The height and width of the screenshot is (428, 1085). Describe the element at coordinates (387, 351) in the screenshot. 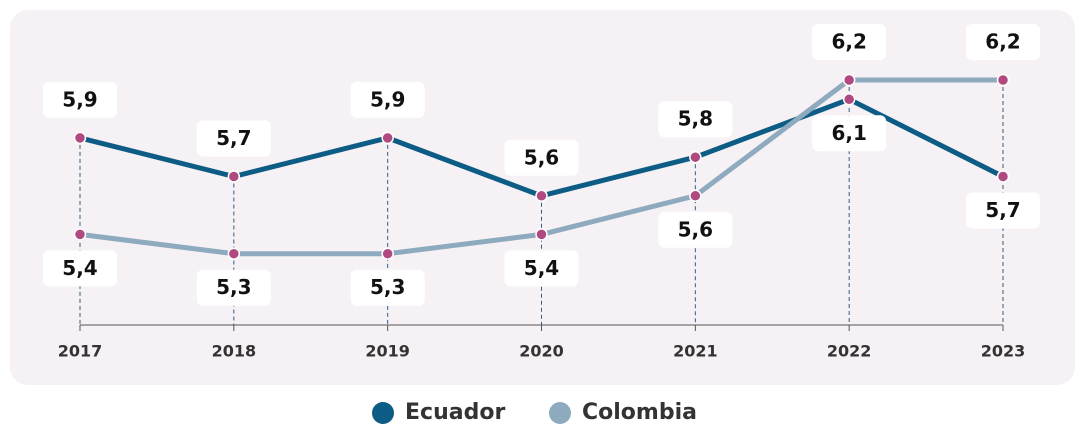

I see `x-tick-label: 2019` at that location.